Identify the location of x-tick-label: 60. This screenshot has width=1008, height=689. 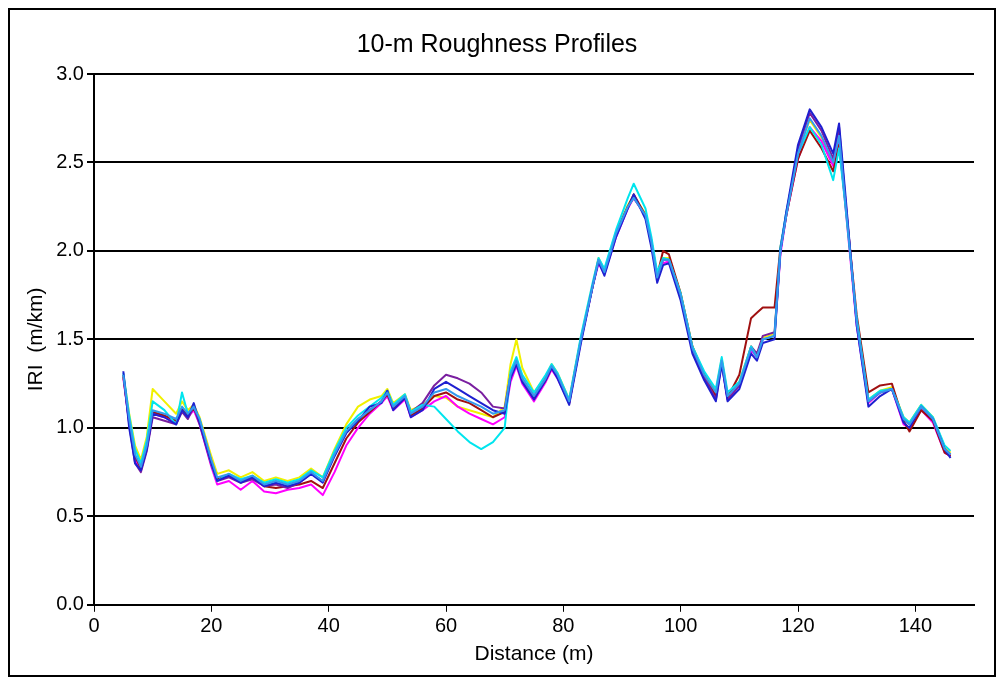
(446, 625).